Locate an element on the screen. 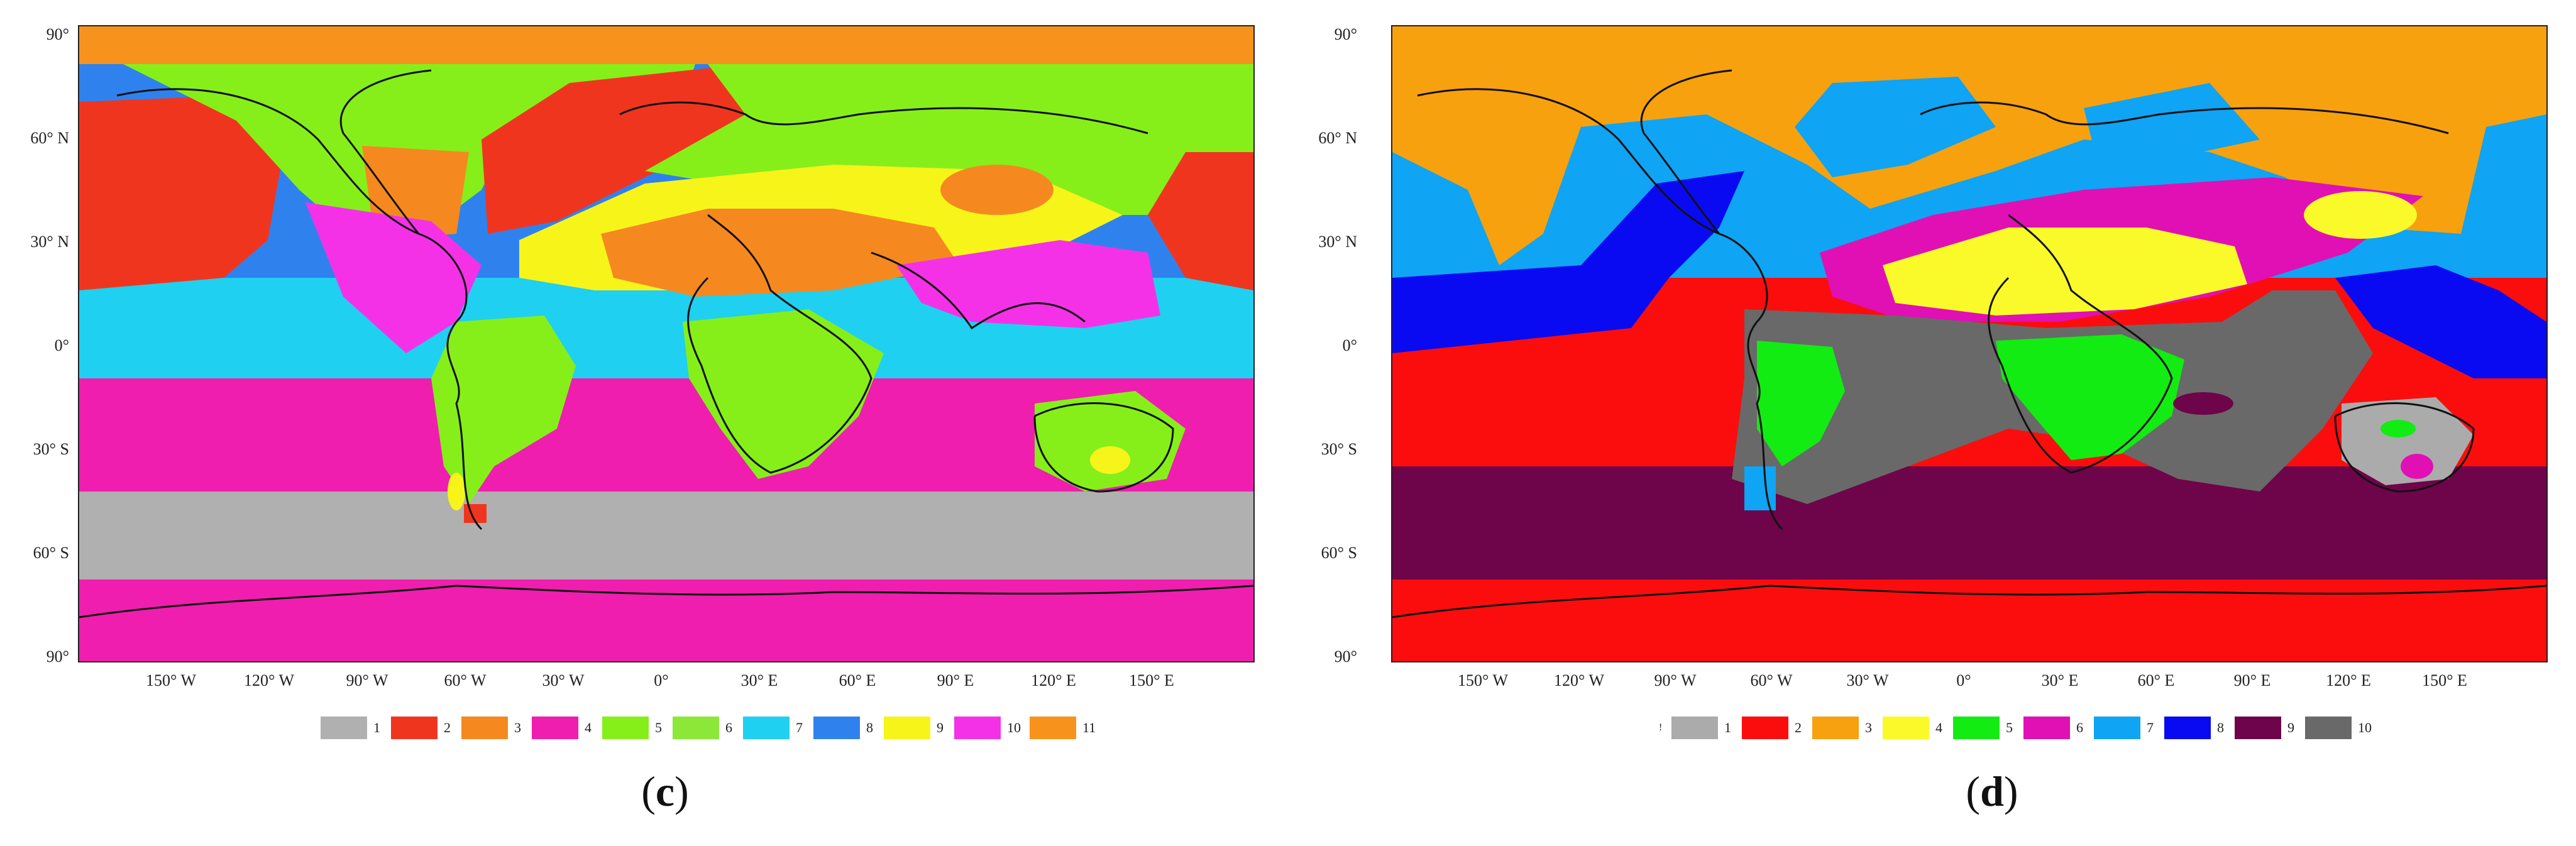 The image size is (2576, 846). region-c-australia is located at coordinates (1110, 441).